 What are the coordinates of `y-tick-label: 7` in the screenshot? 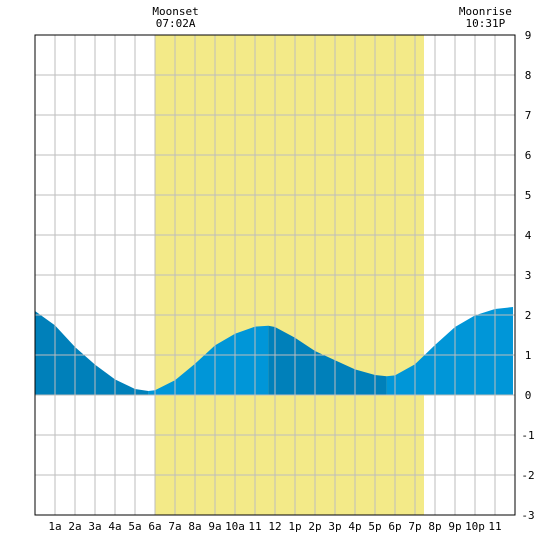 It's located at (528, 115).